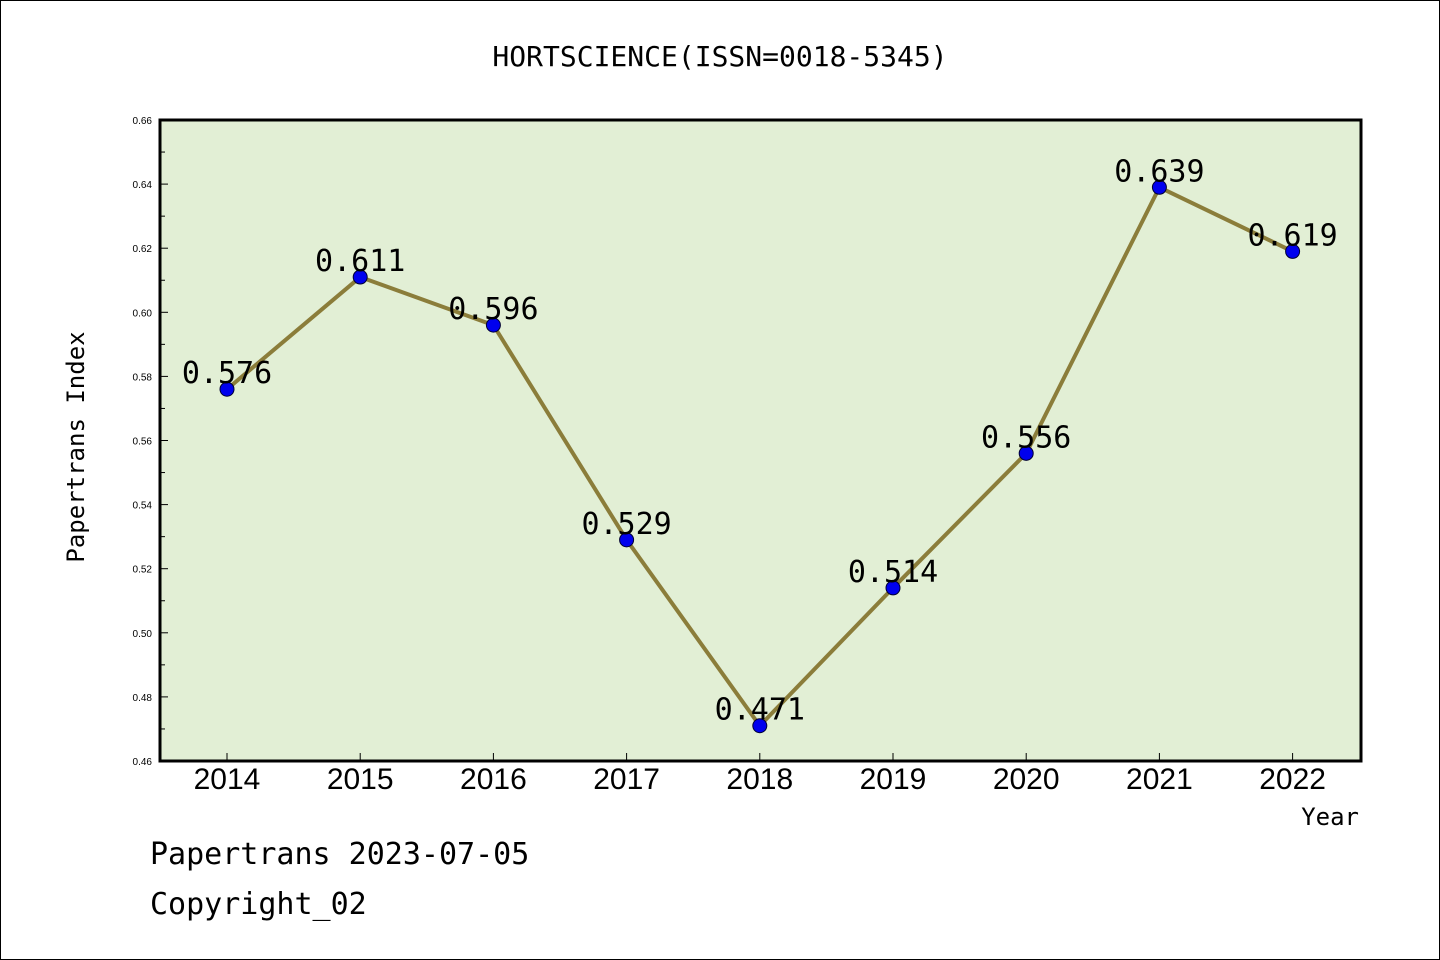 The height and width of the screenshot is (960, 1440). I want to click on x-axis-label: Year, so click(1330, 817).